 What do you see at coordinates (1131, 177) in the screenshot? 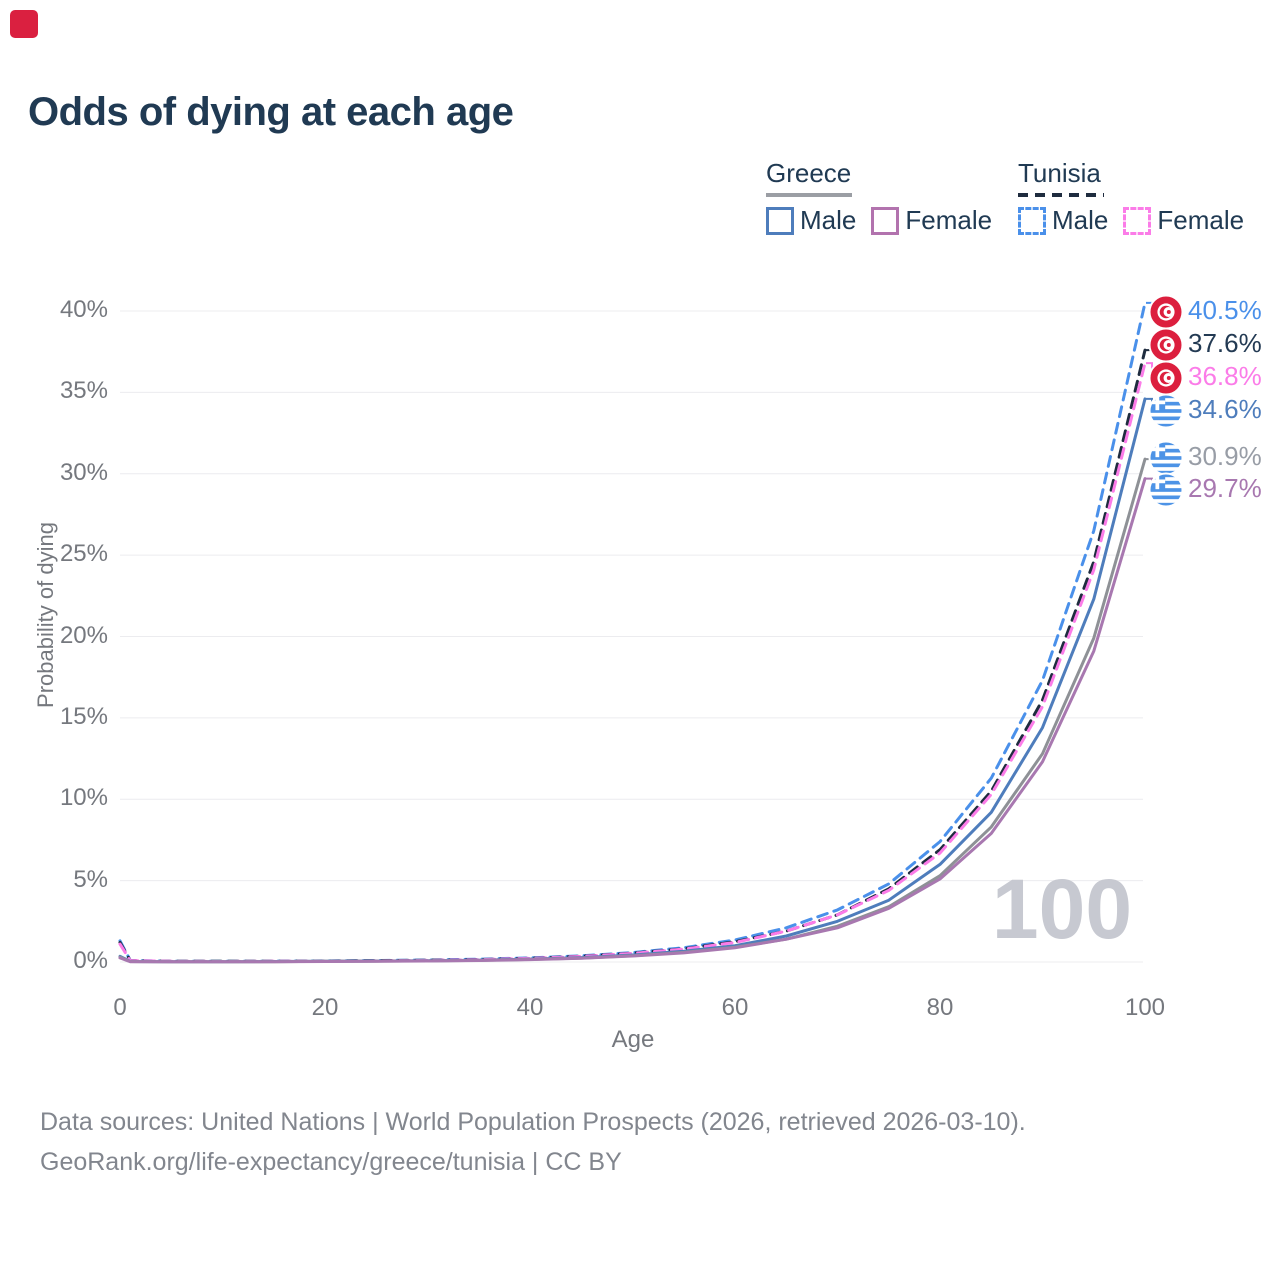
I see `legend-country-wrap-tunisia: Tunisia` at bounding box center [1131, 177].